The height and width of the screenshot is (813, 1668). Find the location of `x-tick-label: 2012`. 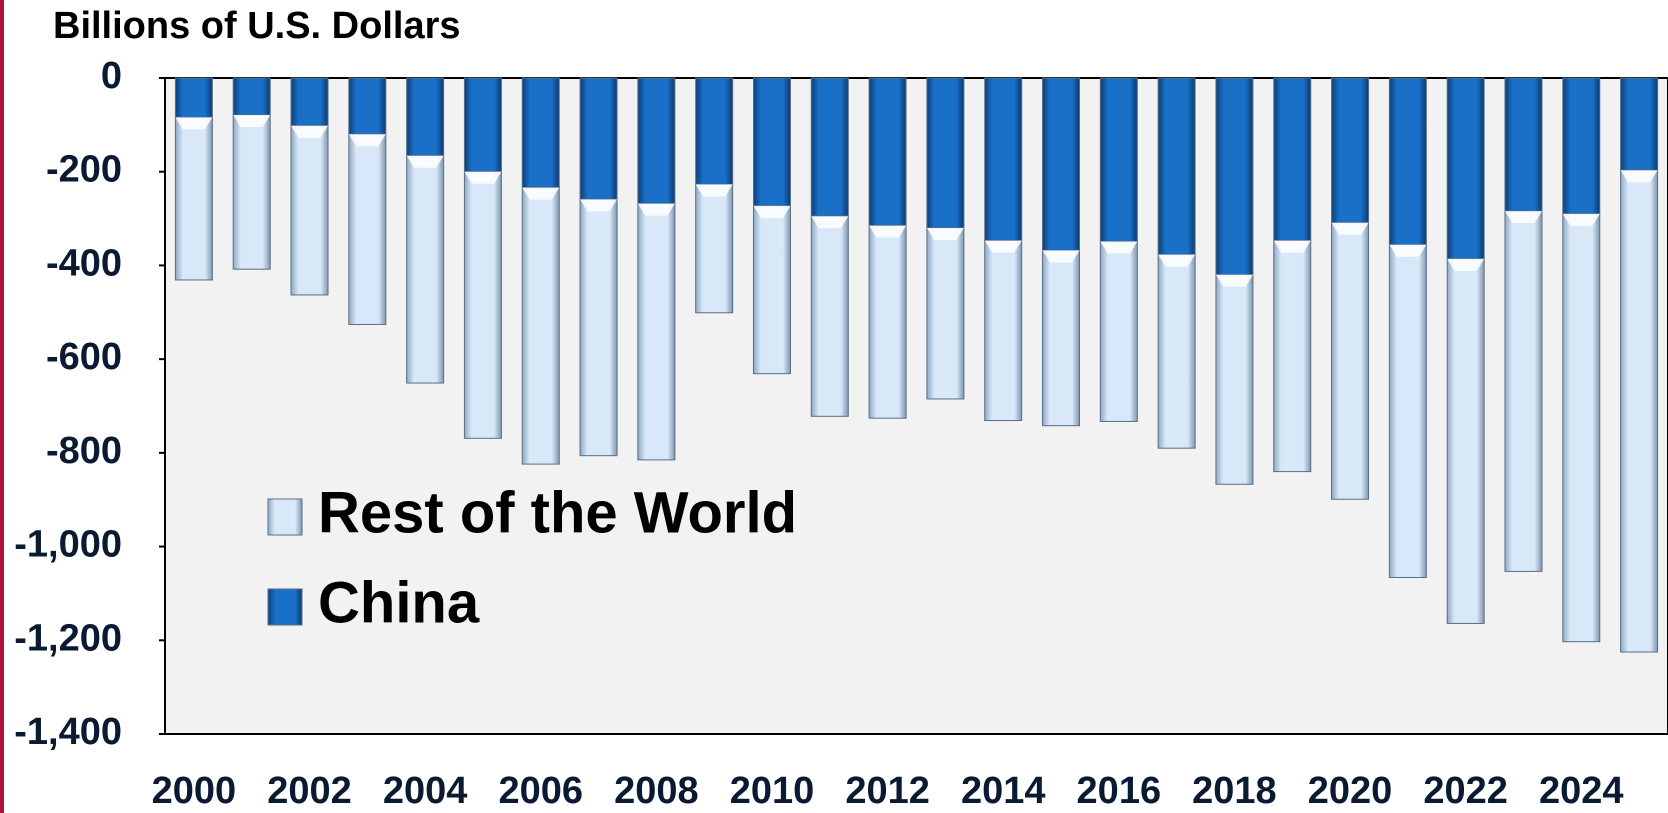

x-tick-label: 2012 is located at coordinates (887, 791).